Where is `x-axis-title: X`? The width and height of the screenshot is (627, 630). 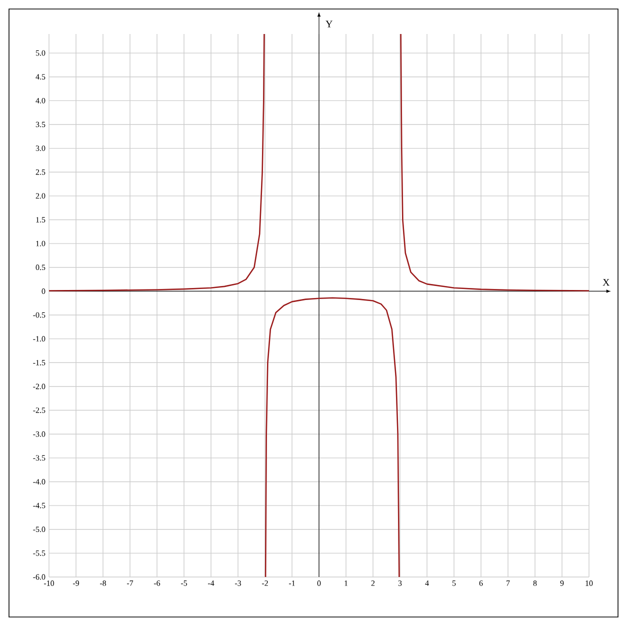
x-axis-title: X is located at coordinates (606, 282).